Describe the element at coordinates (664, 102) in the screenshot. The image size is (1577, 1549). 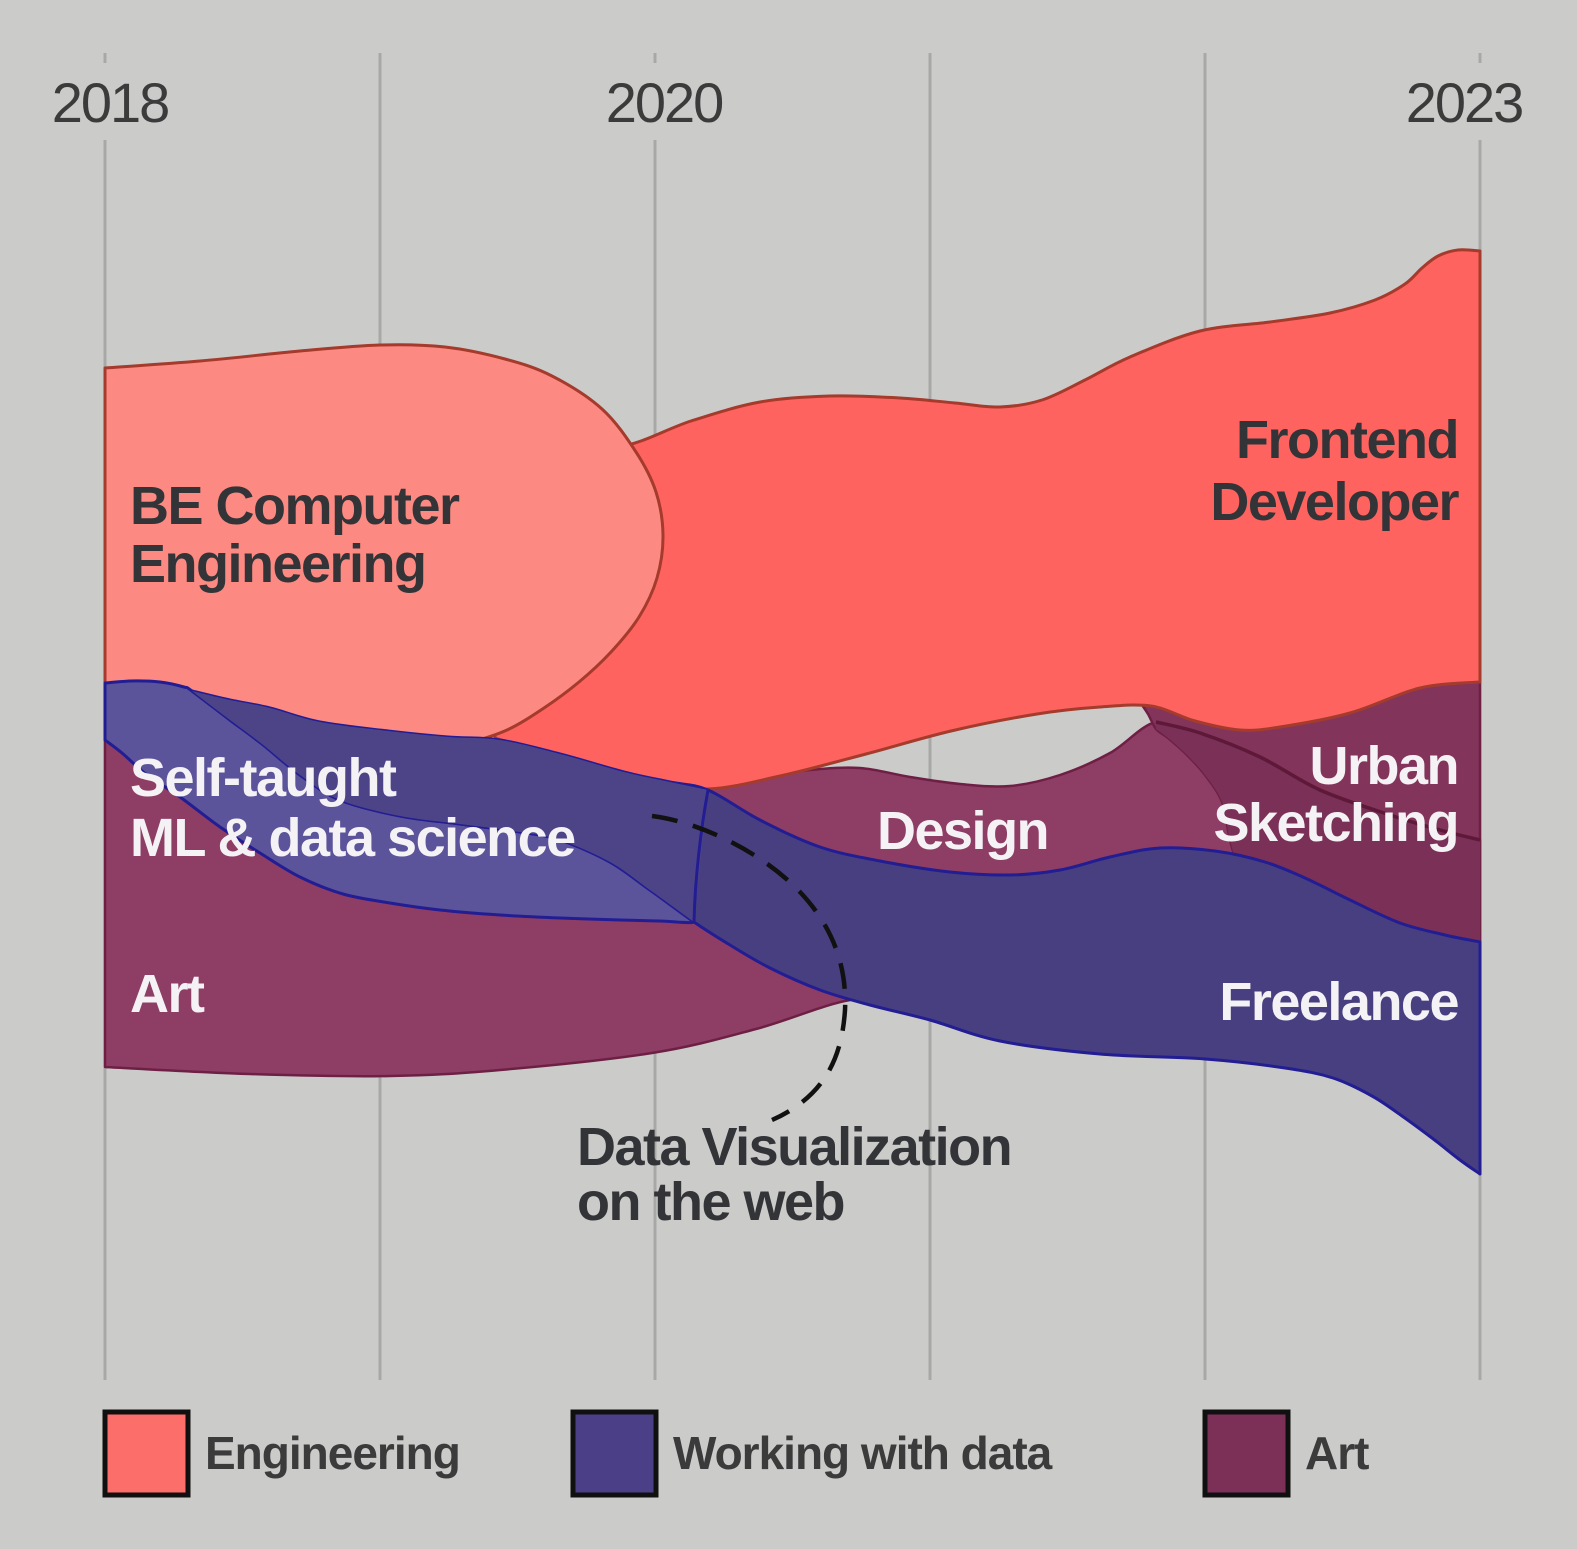
I see `svg-text: 2020` at that location.